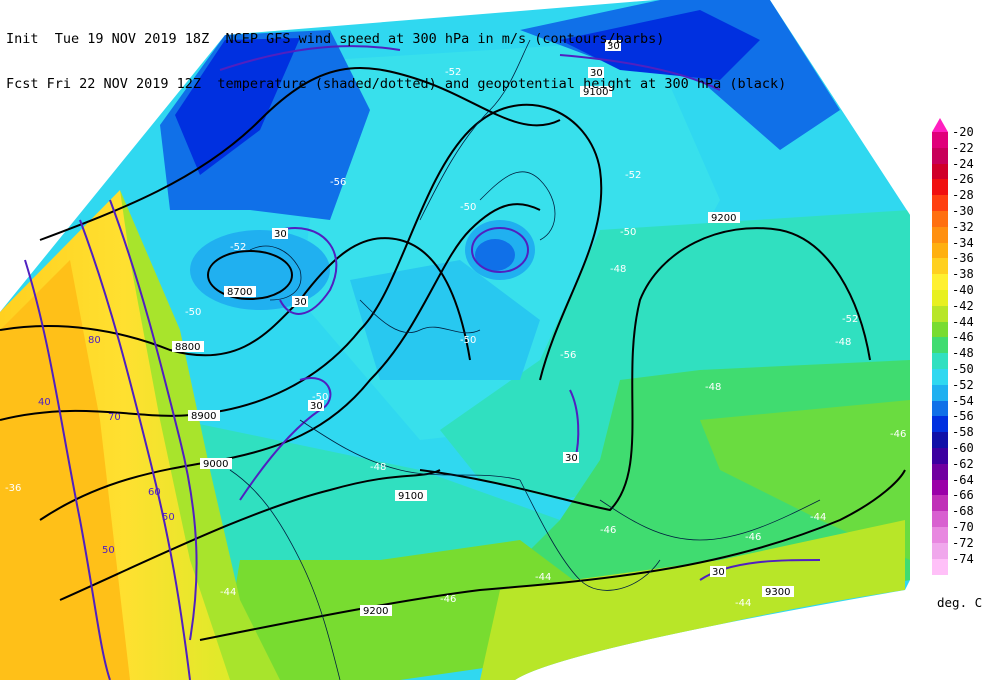 This screenshot has width=1000, height=680. What do you see at coordinates (94, 340) in the screenshot?
I see `wind-label: 80` at bounding box center [94, 340].